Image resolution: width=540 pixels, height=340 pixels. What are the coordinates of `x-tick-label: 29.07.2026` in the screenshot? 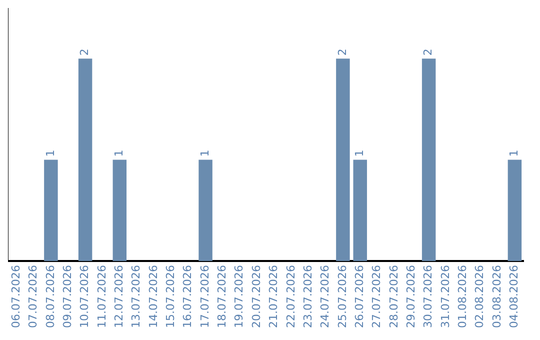 It's located at (411, 296).